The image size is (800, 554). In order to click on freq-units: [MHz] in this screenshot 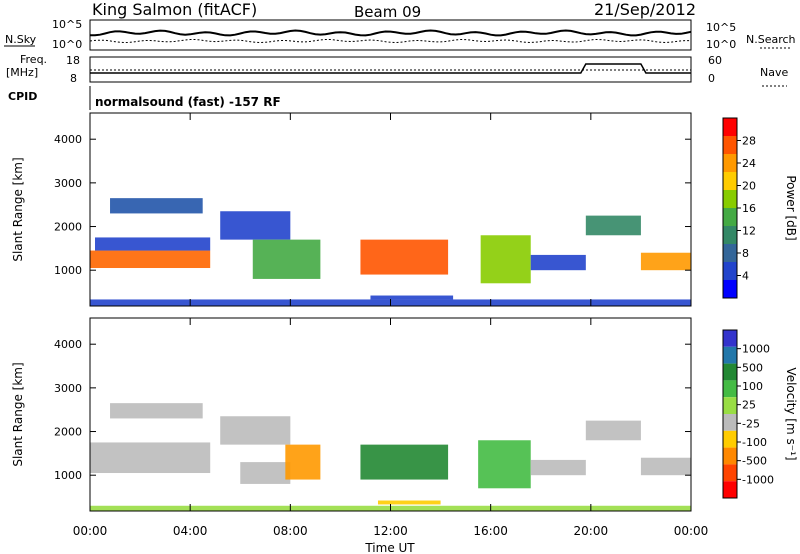, I will do `click(22, 72)`.